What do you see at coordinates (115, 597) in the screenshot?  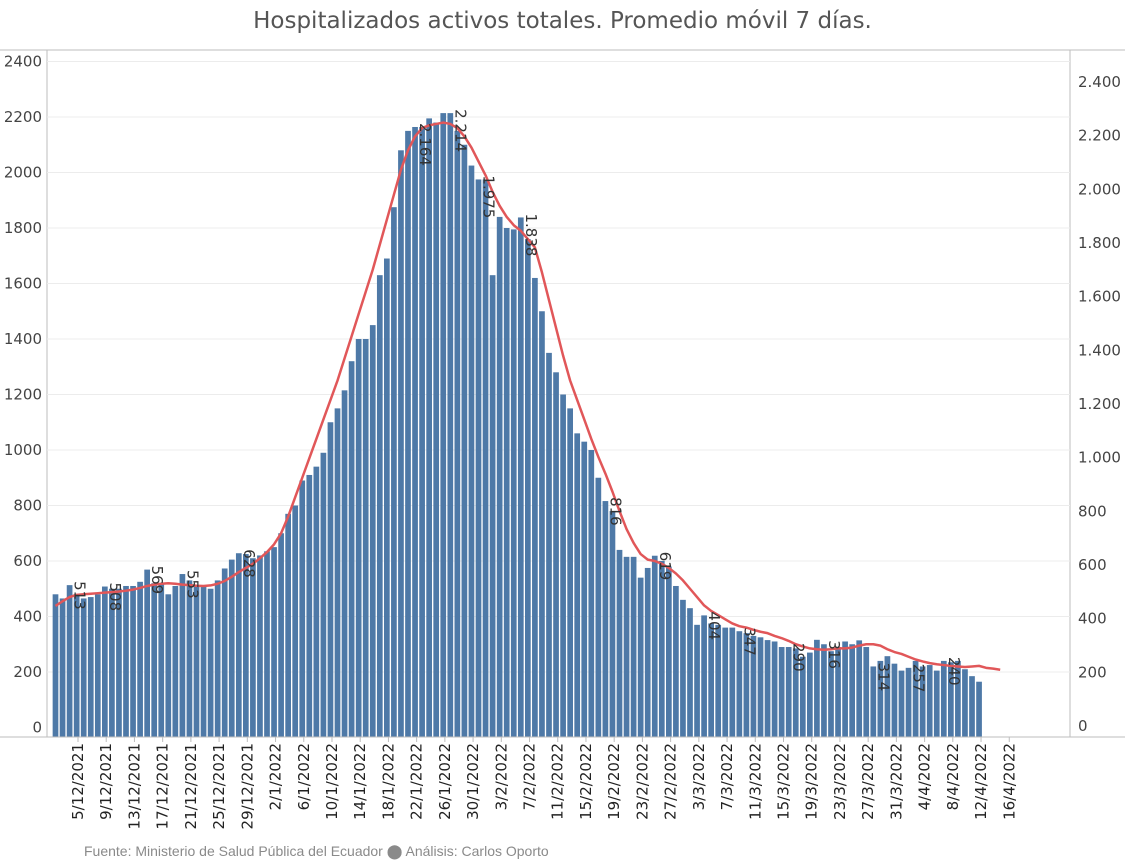 I see `data-label: 508` at bounding box center [115, 597].